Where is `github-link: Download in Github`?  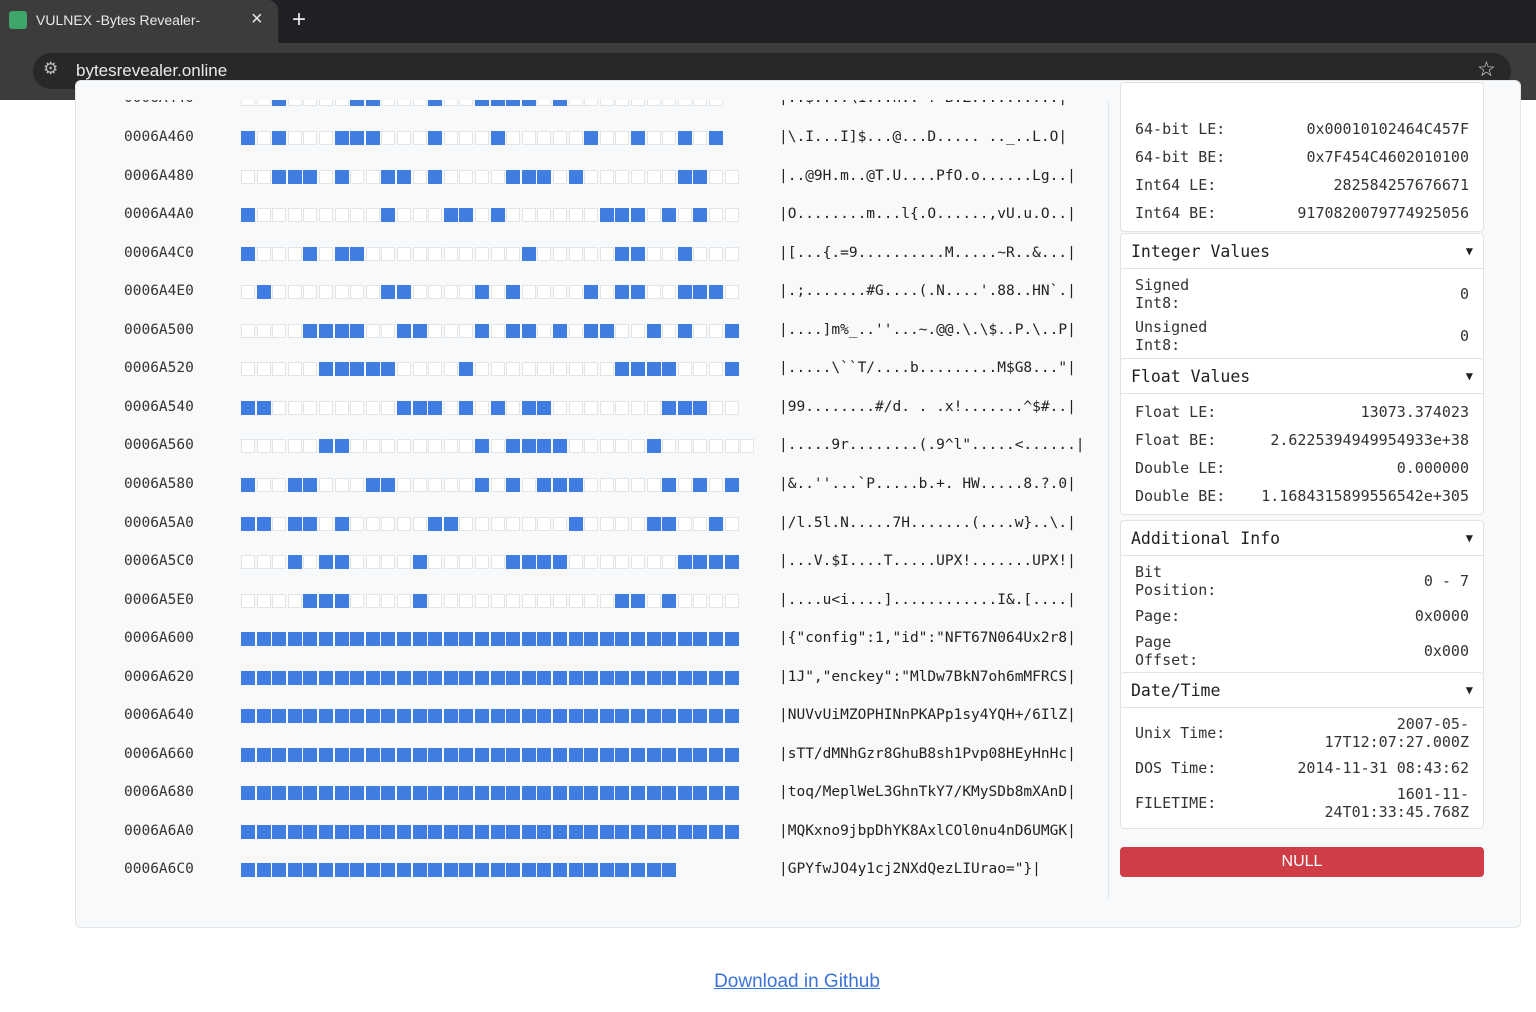
github-link: Download in Github is located at coordinates (797, 981).